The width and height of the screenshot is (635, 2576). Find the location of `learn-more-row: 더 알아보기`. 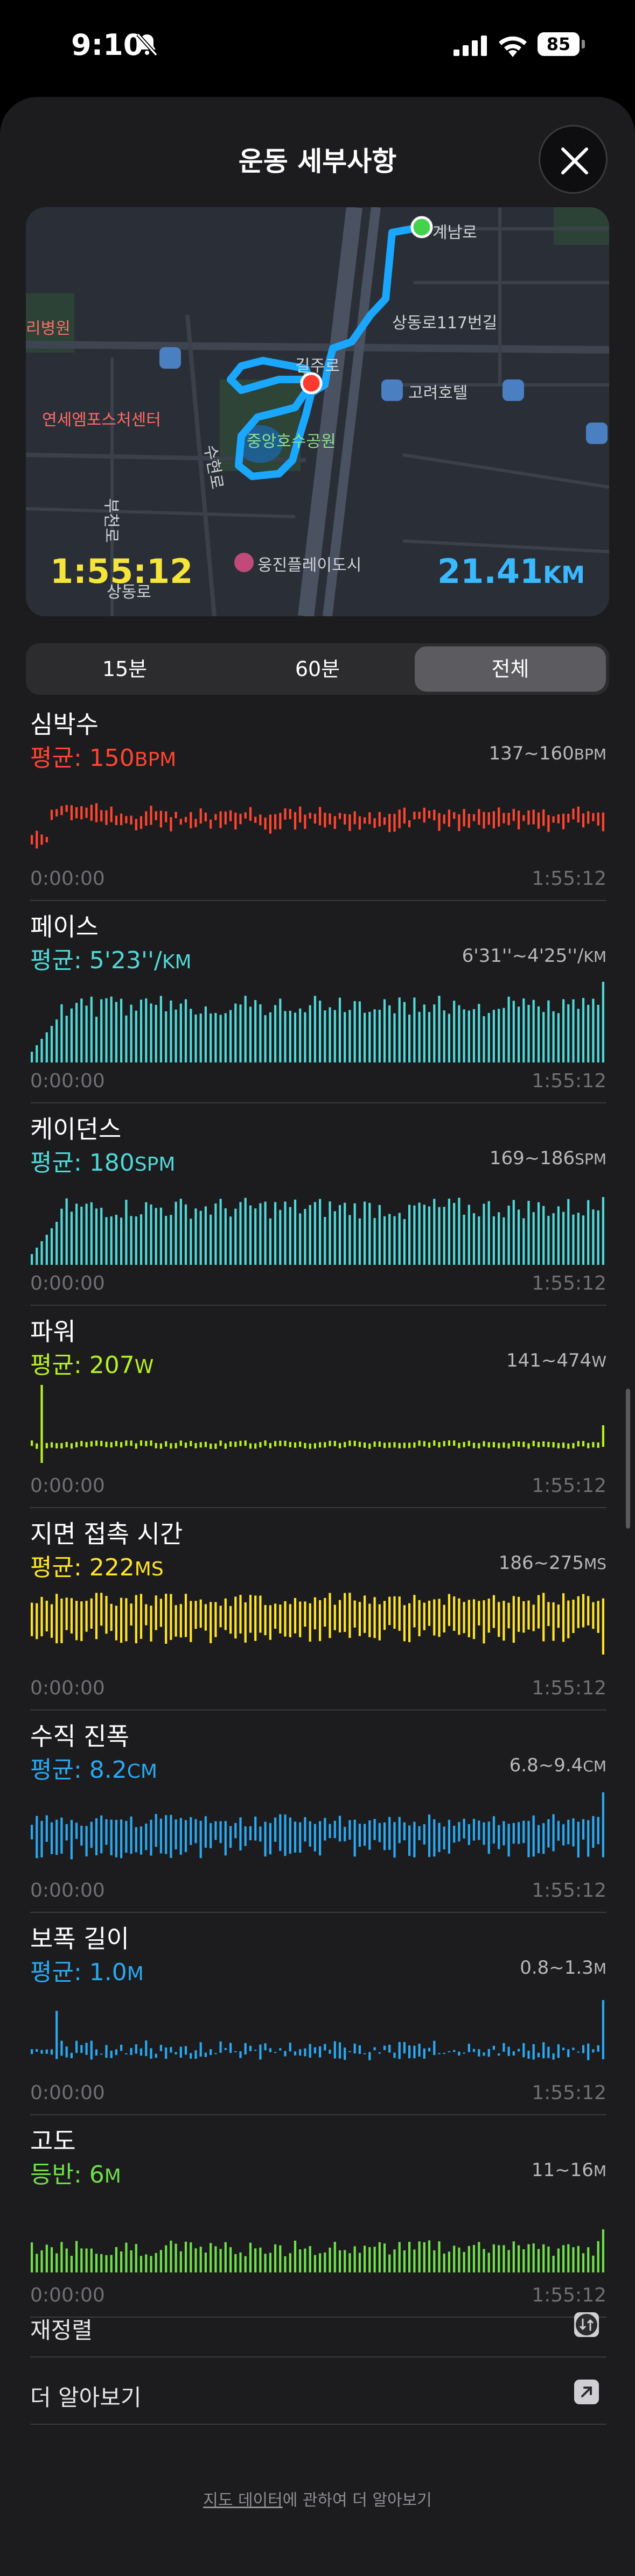

learn-more-row: 더 알아보기 is located at coordinates (318, 2392).